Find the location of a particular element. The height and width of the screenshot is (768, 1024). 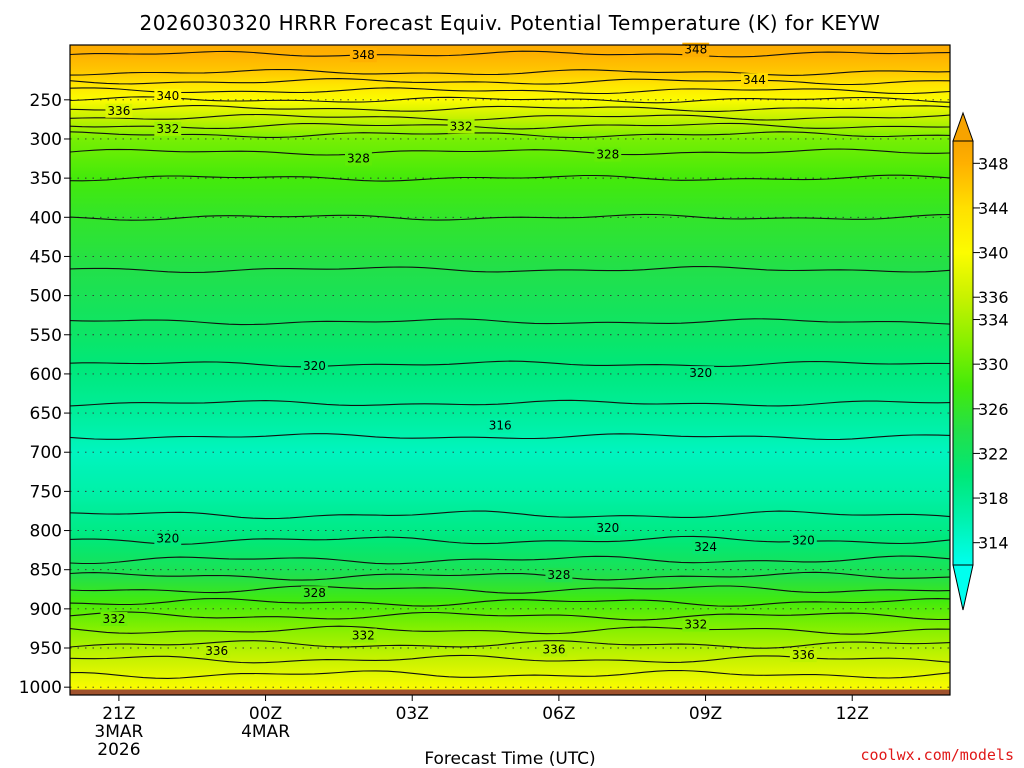

colorbar-label: 344 is located at coordinates (993, 208).